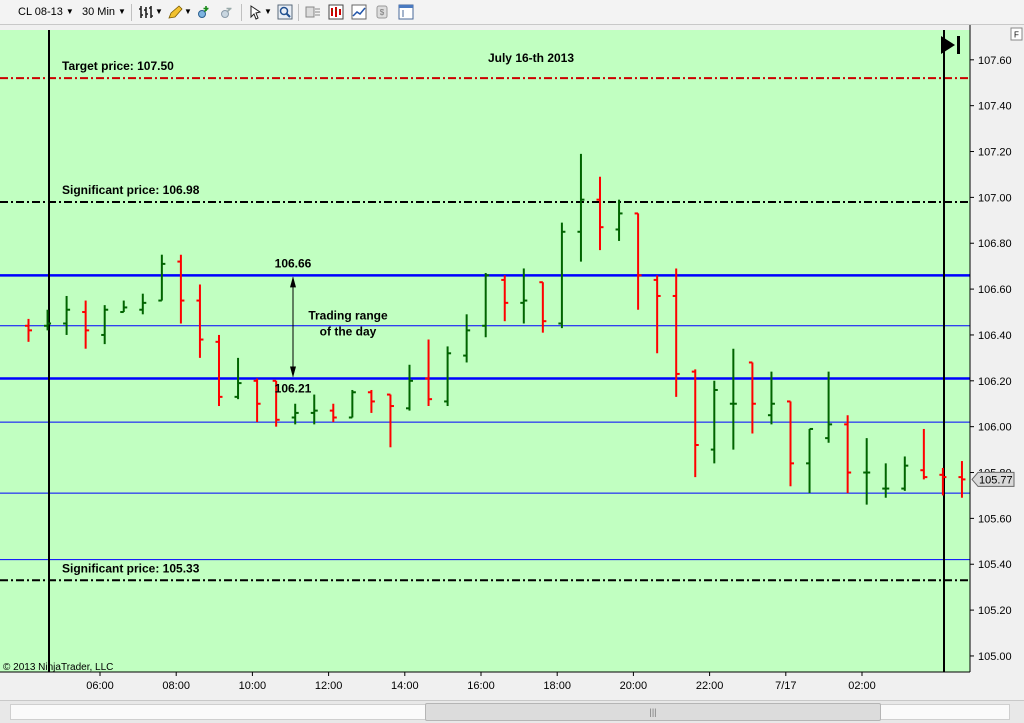 This screenshot has height=723, width=1024. I want to click on pencil-draw-icon, so click(175, 12).